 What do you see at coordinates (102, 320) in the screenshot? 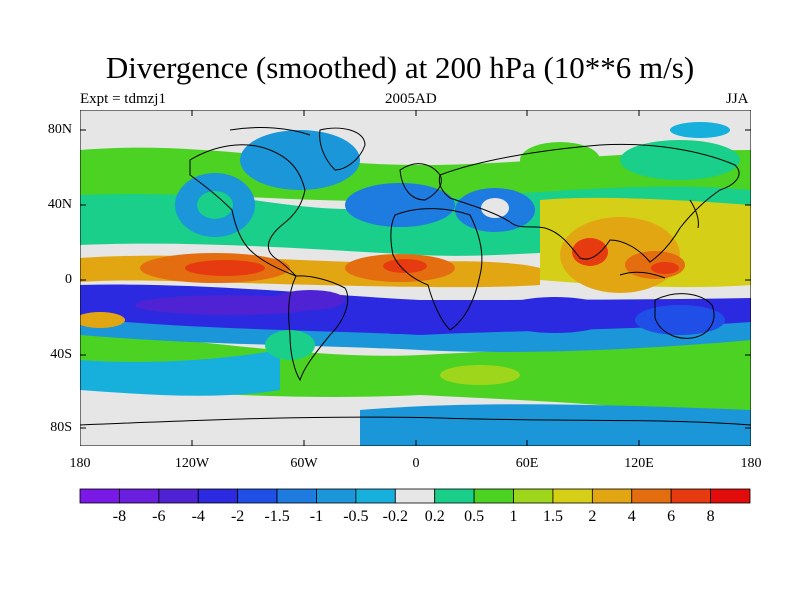
I see `blob-spac-west-orange` at bounding box center [102, 320].